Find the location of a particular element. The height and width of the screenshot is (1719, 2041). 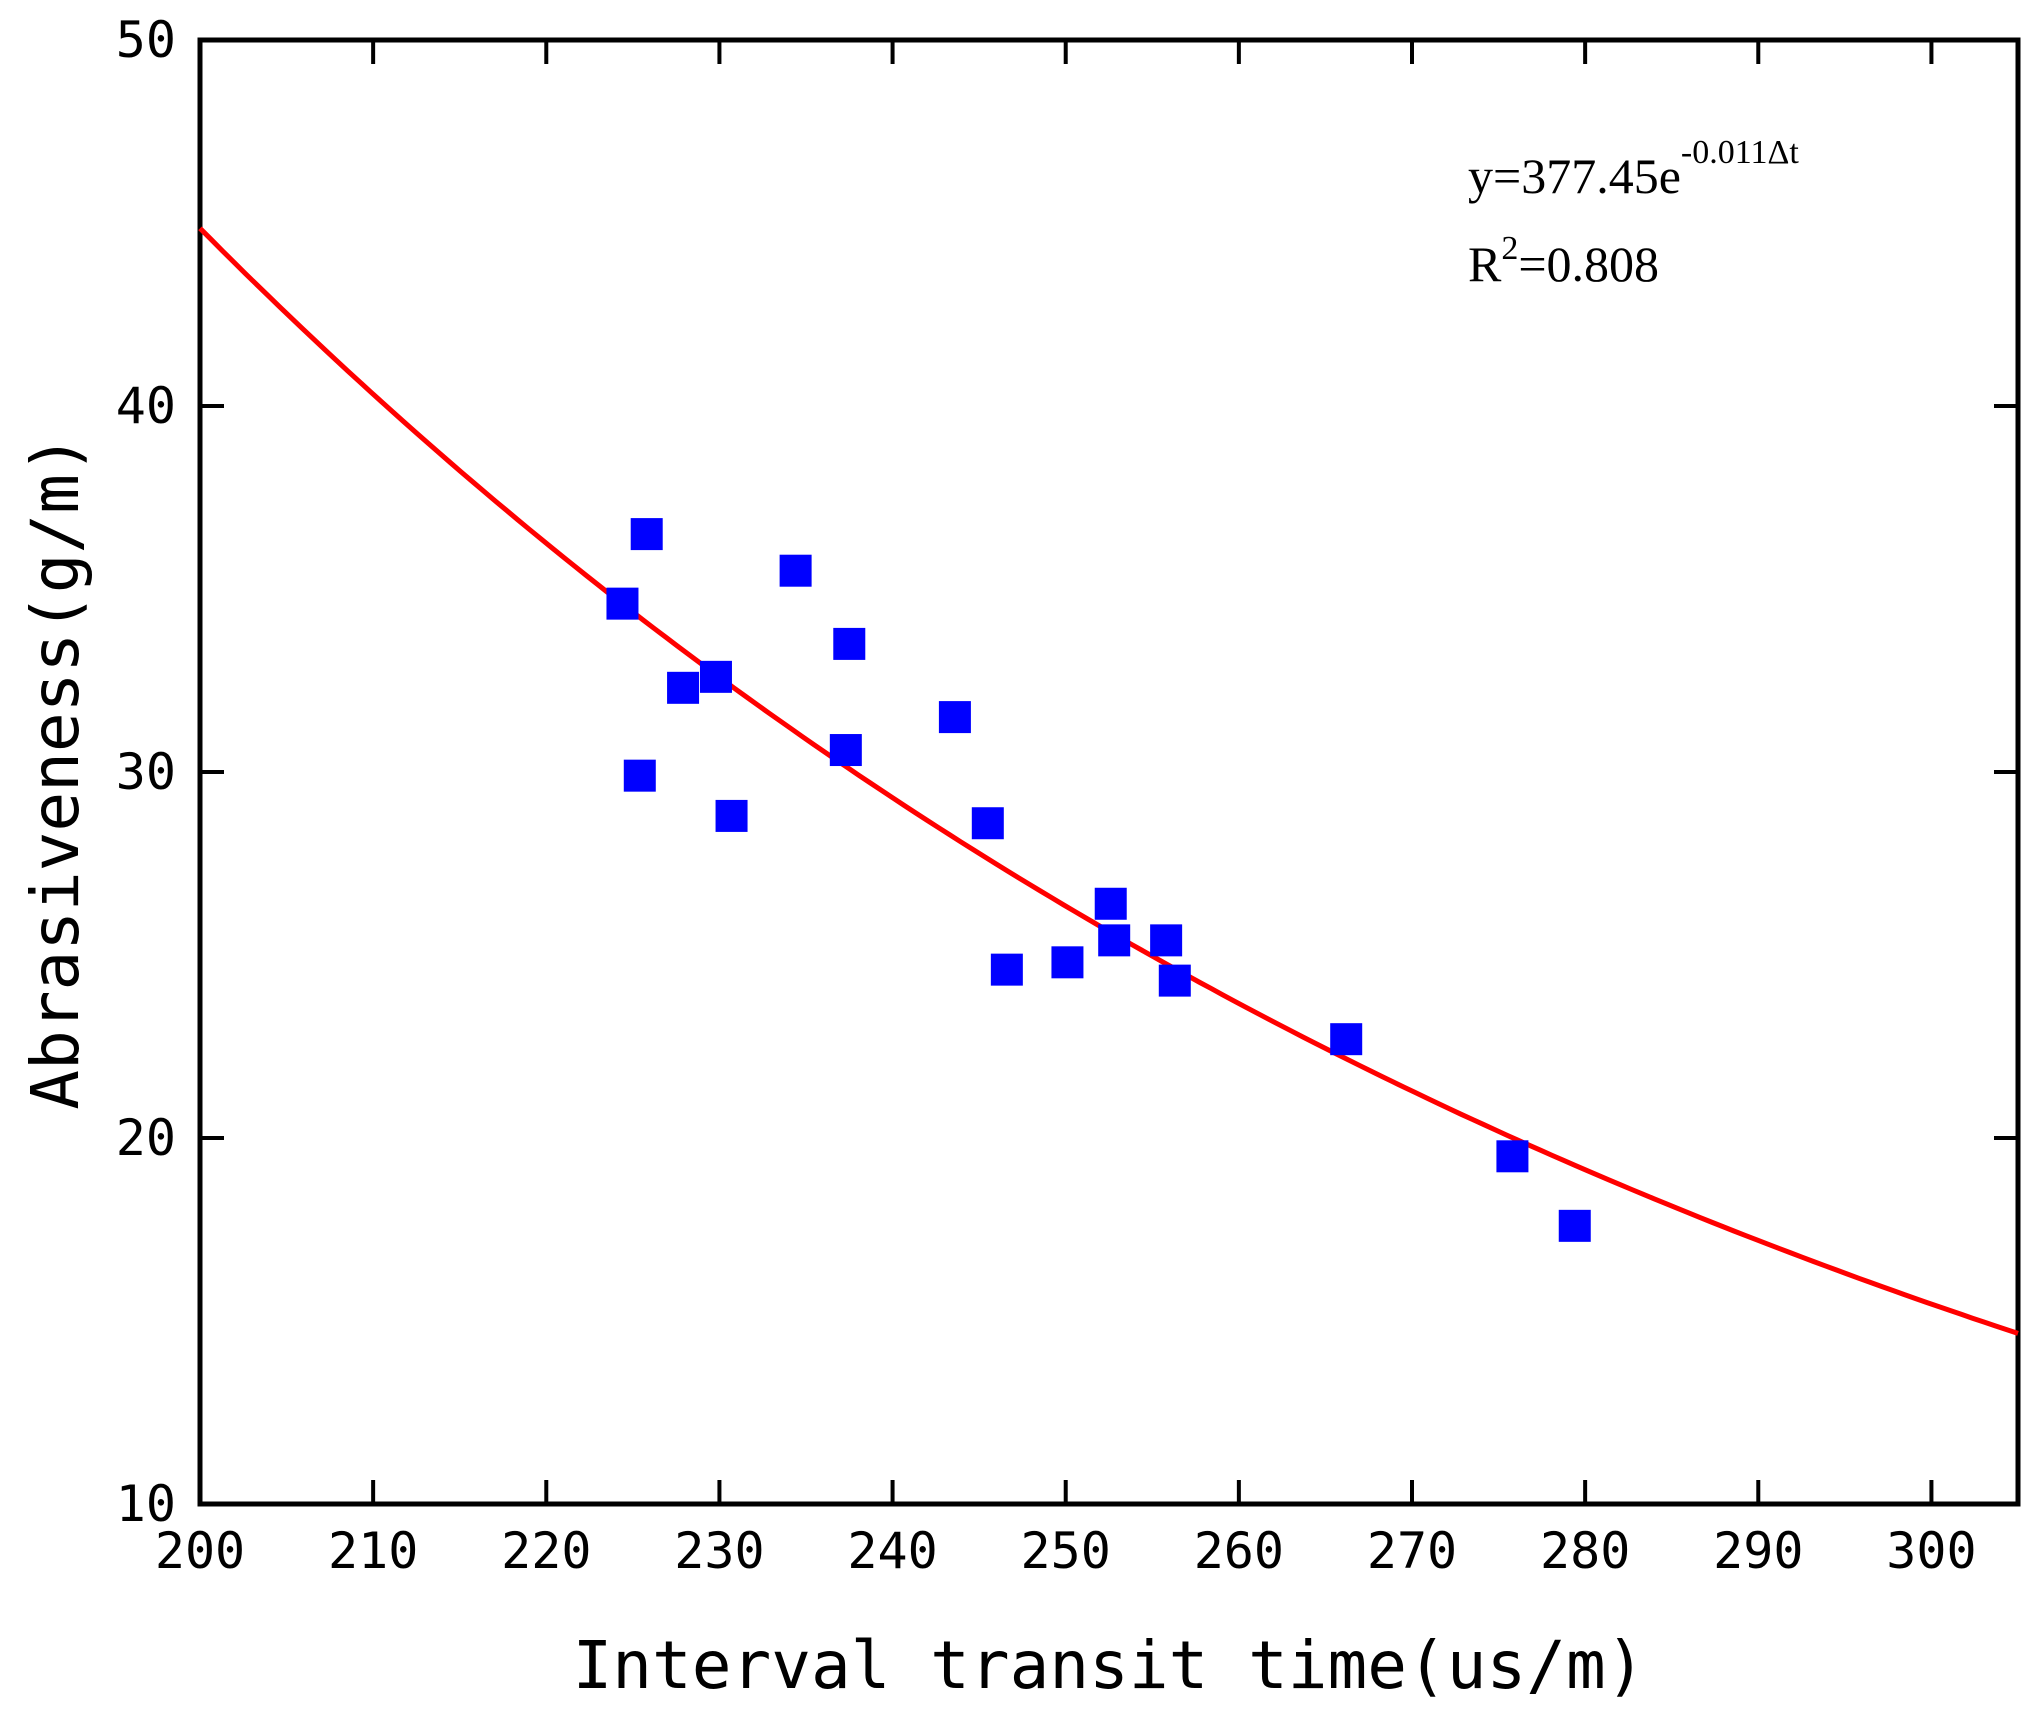

x-tick-label: 220 is located at coordinates (546, 1551).